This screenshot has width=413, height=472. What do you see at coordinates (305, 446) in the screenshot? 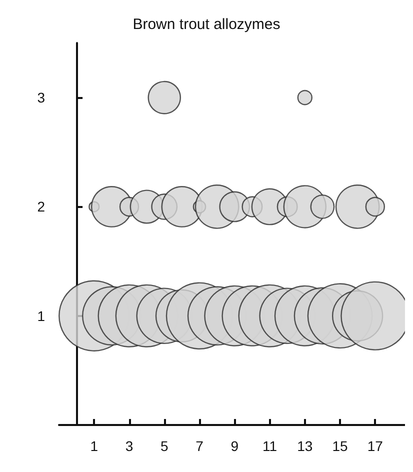
I see `x-tick-label: 13` at bounding box center [305, 446].